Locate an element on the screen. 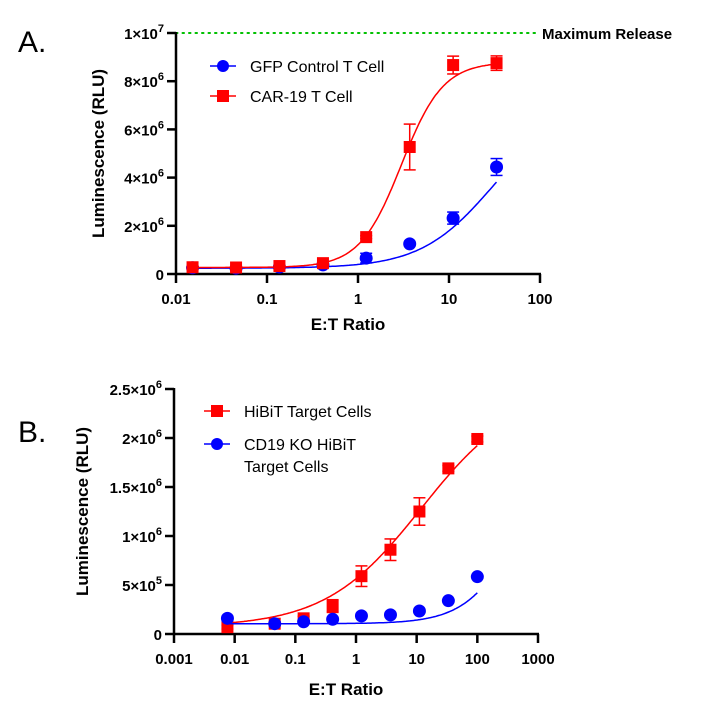 The image size is (716, 707). legend-item: CAR-19 T Cell is located at coordinates (281, 97).